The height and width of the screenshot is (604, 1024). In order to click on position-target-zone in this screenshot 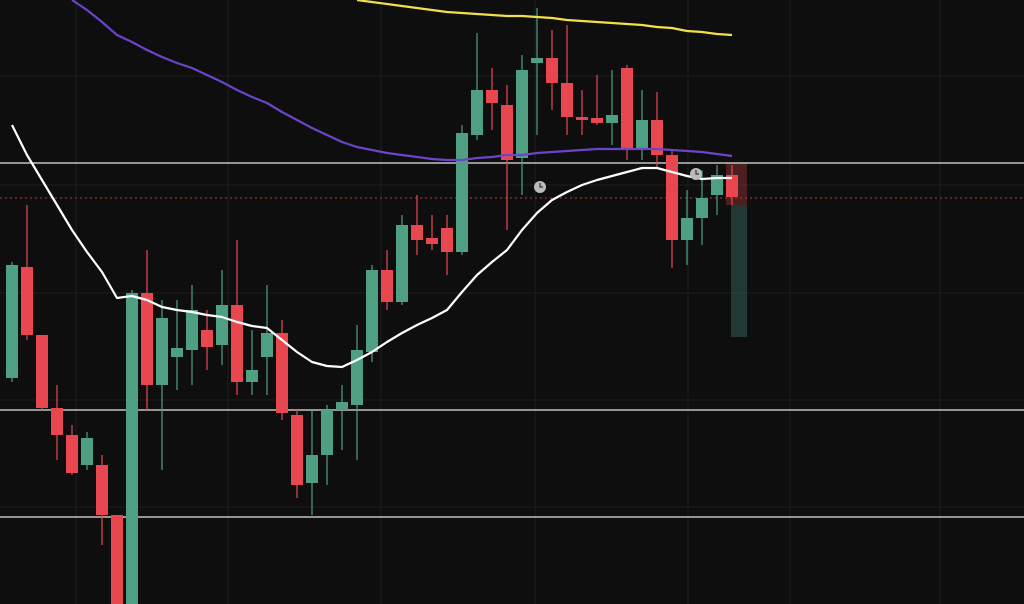, I will do `click(739, 271)`.